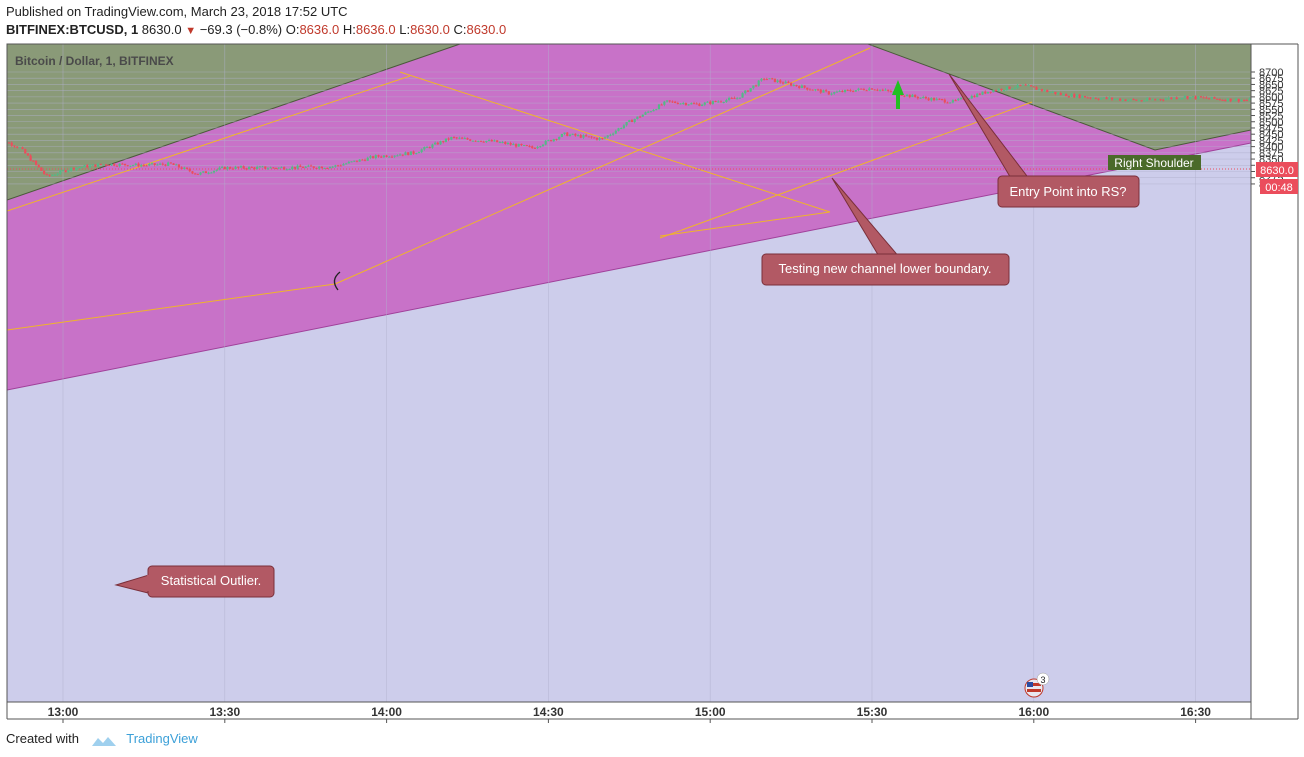  I want to click on created-with: Created with, so click(42, 738).